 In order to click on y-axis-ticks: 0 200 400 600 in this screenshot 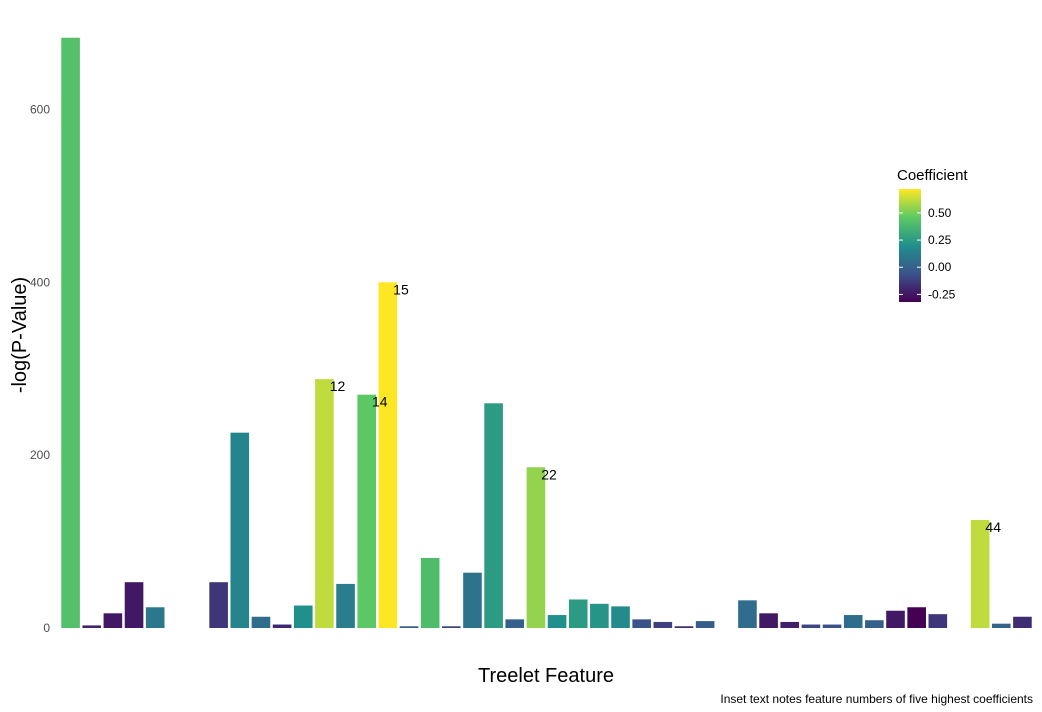, I will do `click(40, 368)`.